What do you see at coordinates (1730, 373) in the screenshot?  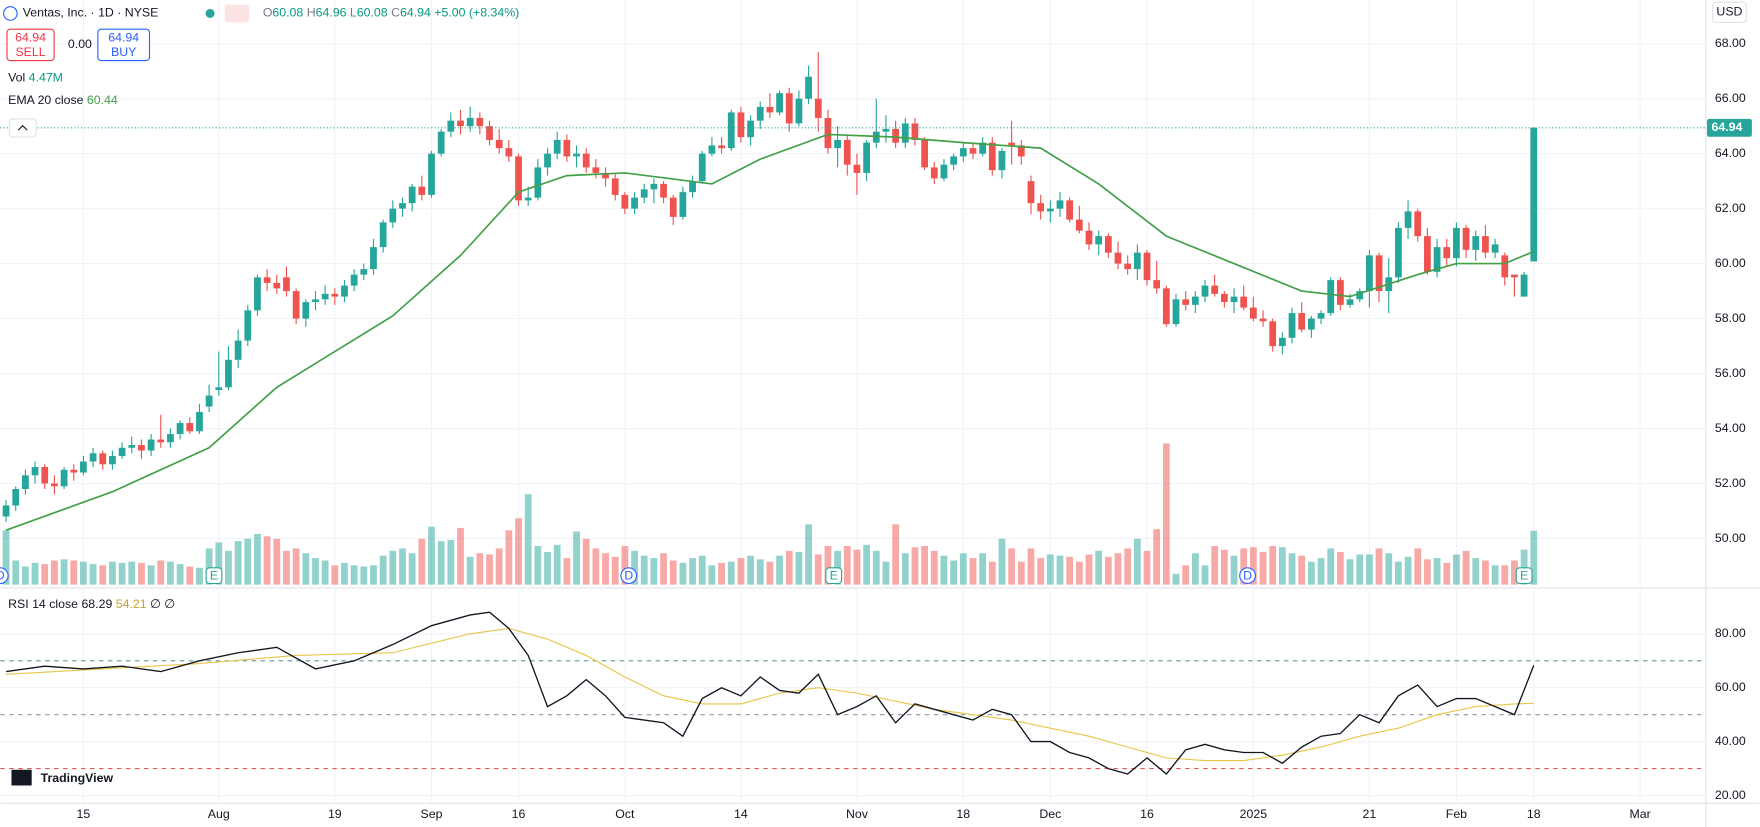 I see `y-tick-label: 56.00` at bounding box center [1730, 373].